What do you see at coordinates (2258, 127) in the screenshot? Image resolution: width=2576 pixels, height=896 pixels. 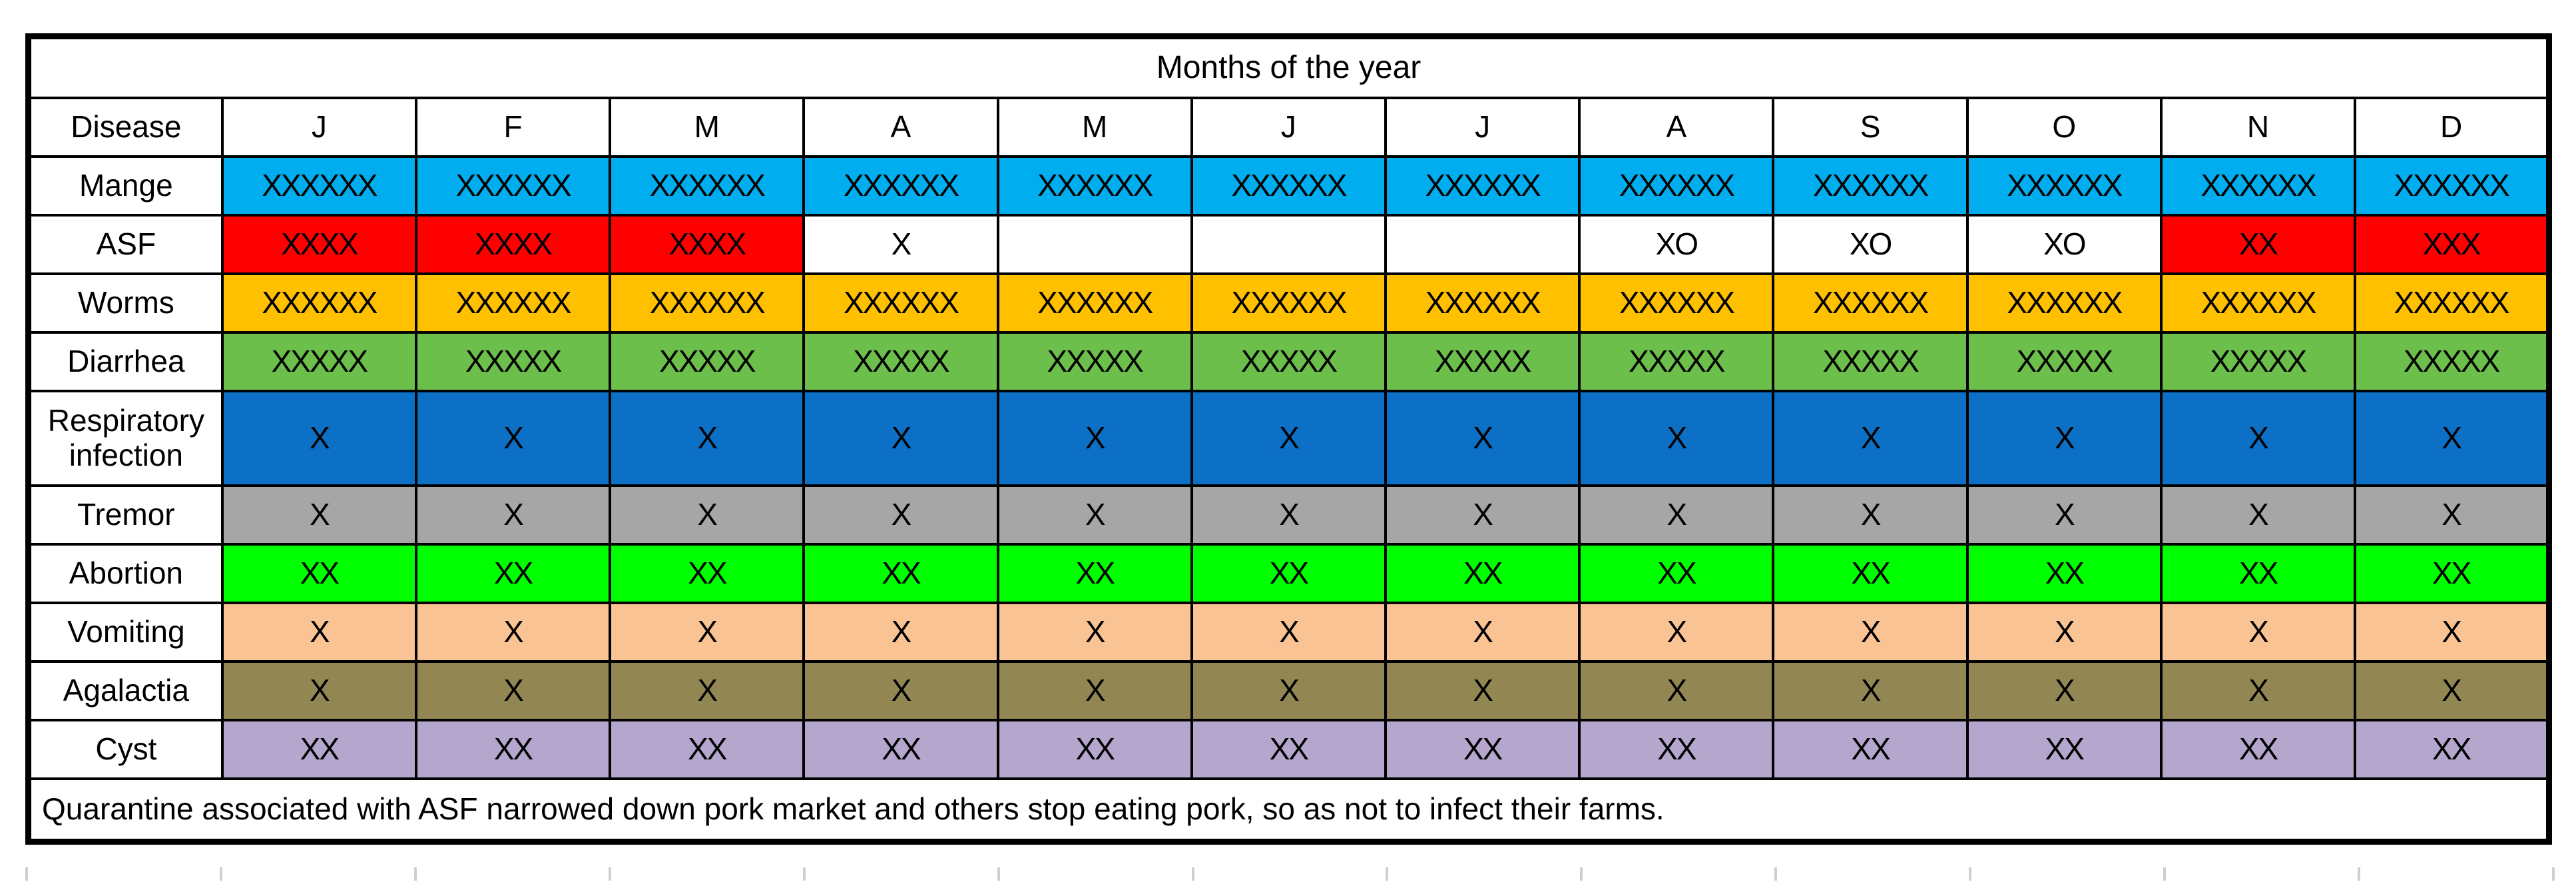 I see `column-header-month-nov: N` at bounding box center [2258, 127].